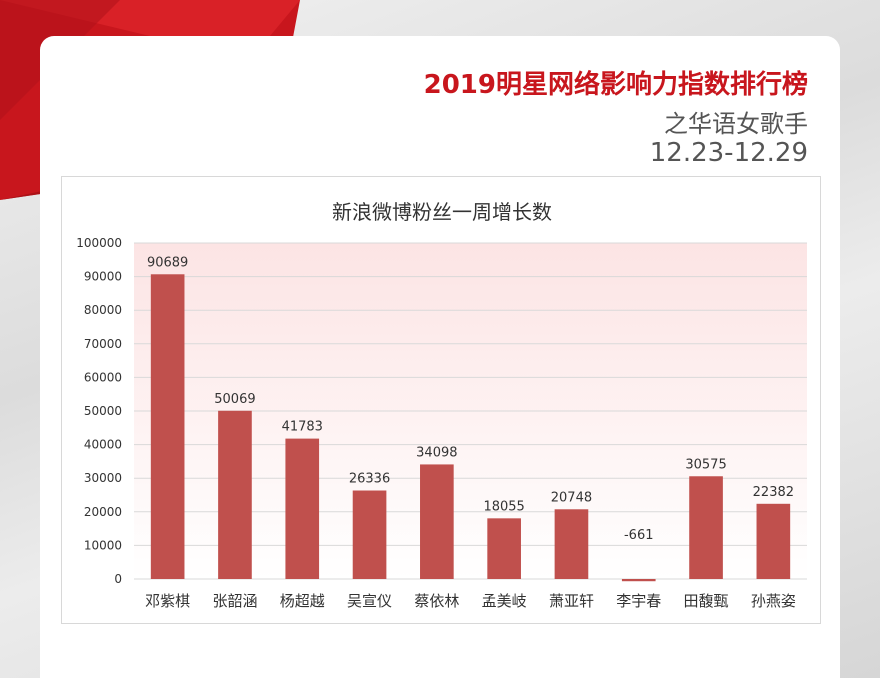 This screenshot has height=678, width=880. I want to click on x-category-label: 孙燕姿, so click(773, 601).